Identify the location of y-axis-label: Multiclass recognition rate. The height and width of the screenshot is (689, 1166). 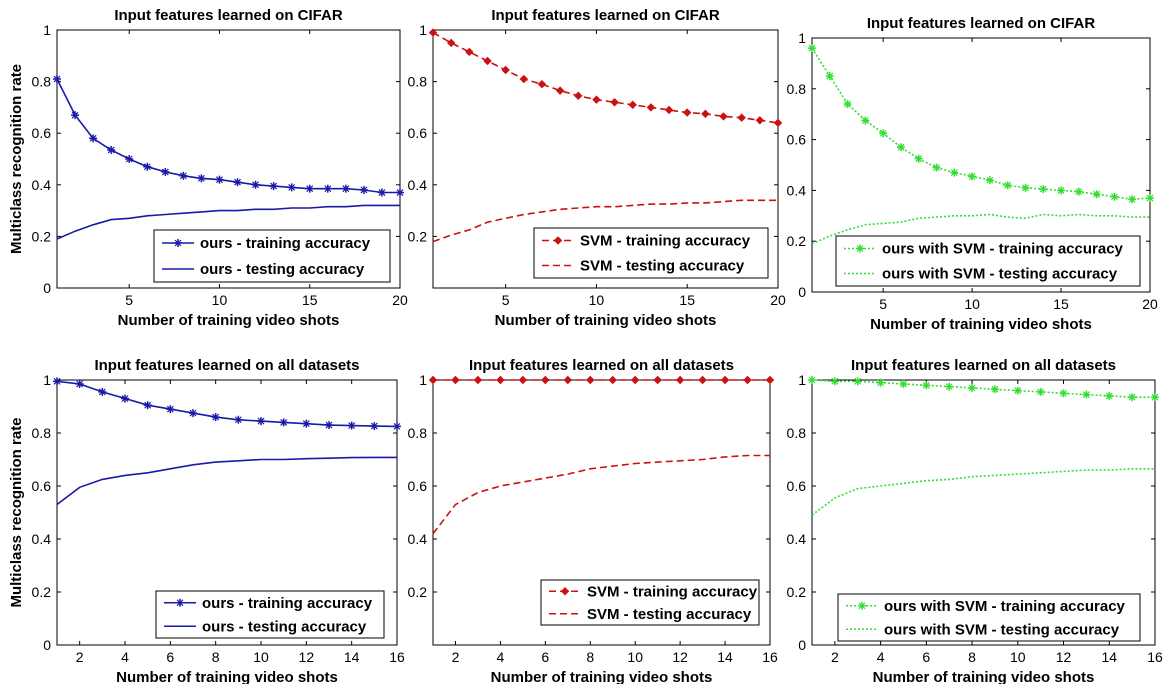
(16, 512).